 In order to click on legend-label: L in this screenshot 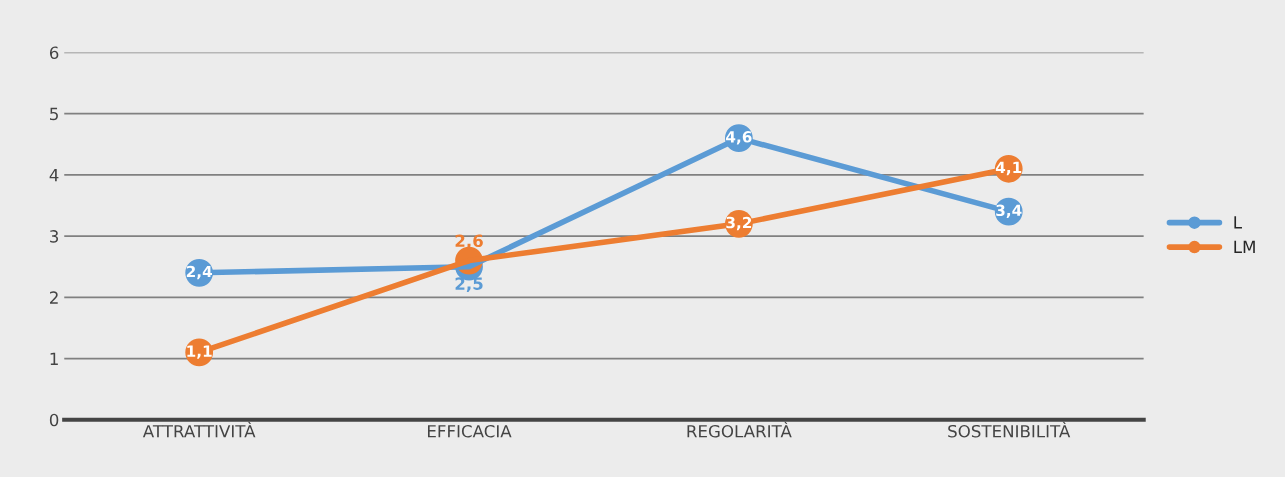, I will do `click(1238, 222)`.